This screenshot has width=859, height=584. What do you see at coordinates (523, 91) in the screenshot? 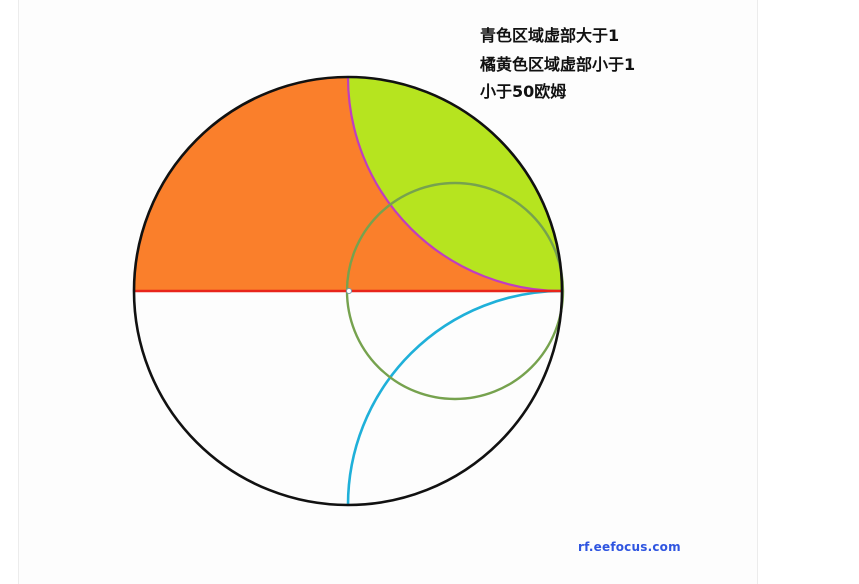
I see `annotation-less-than-50-ohm: 小于50欧姆` at bounding box center [523, 91].